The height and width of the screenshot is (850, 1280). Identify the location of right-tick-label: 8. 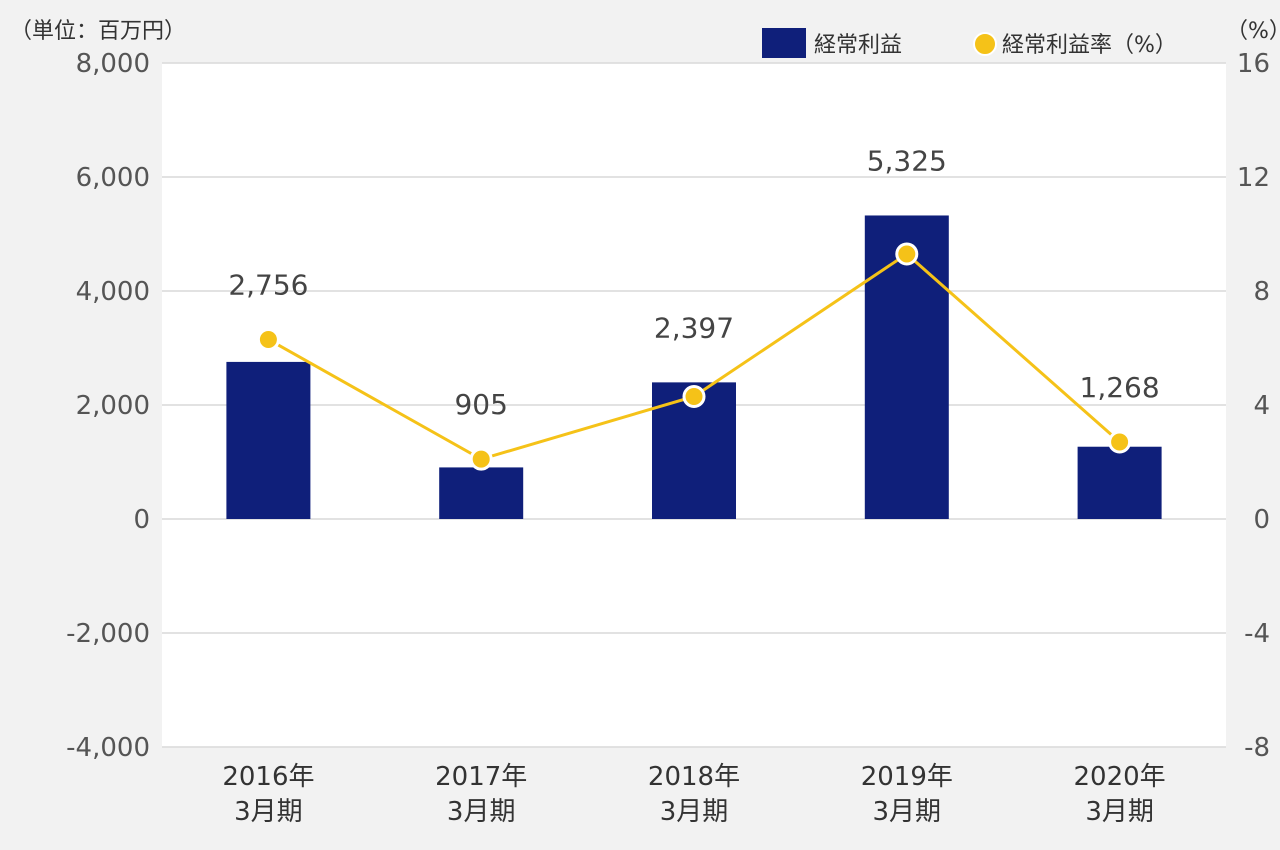
(1261, 292).